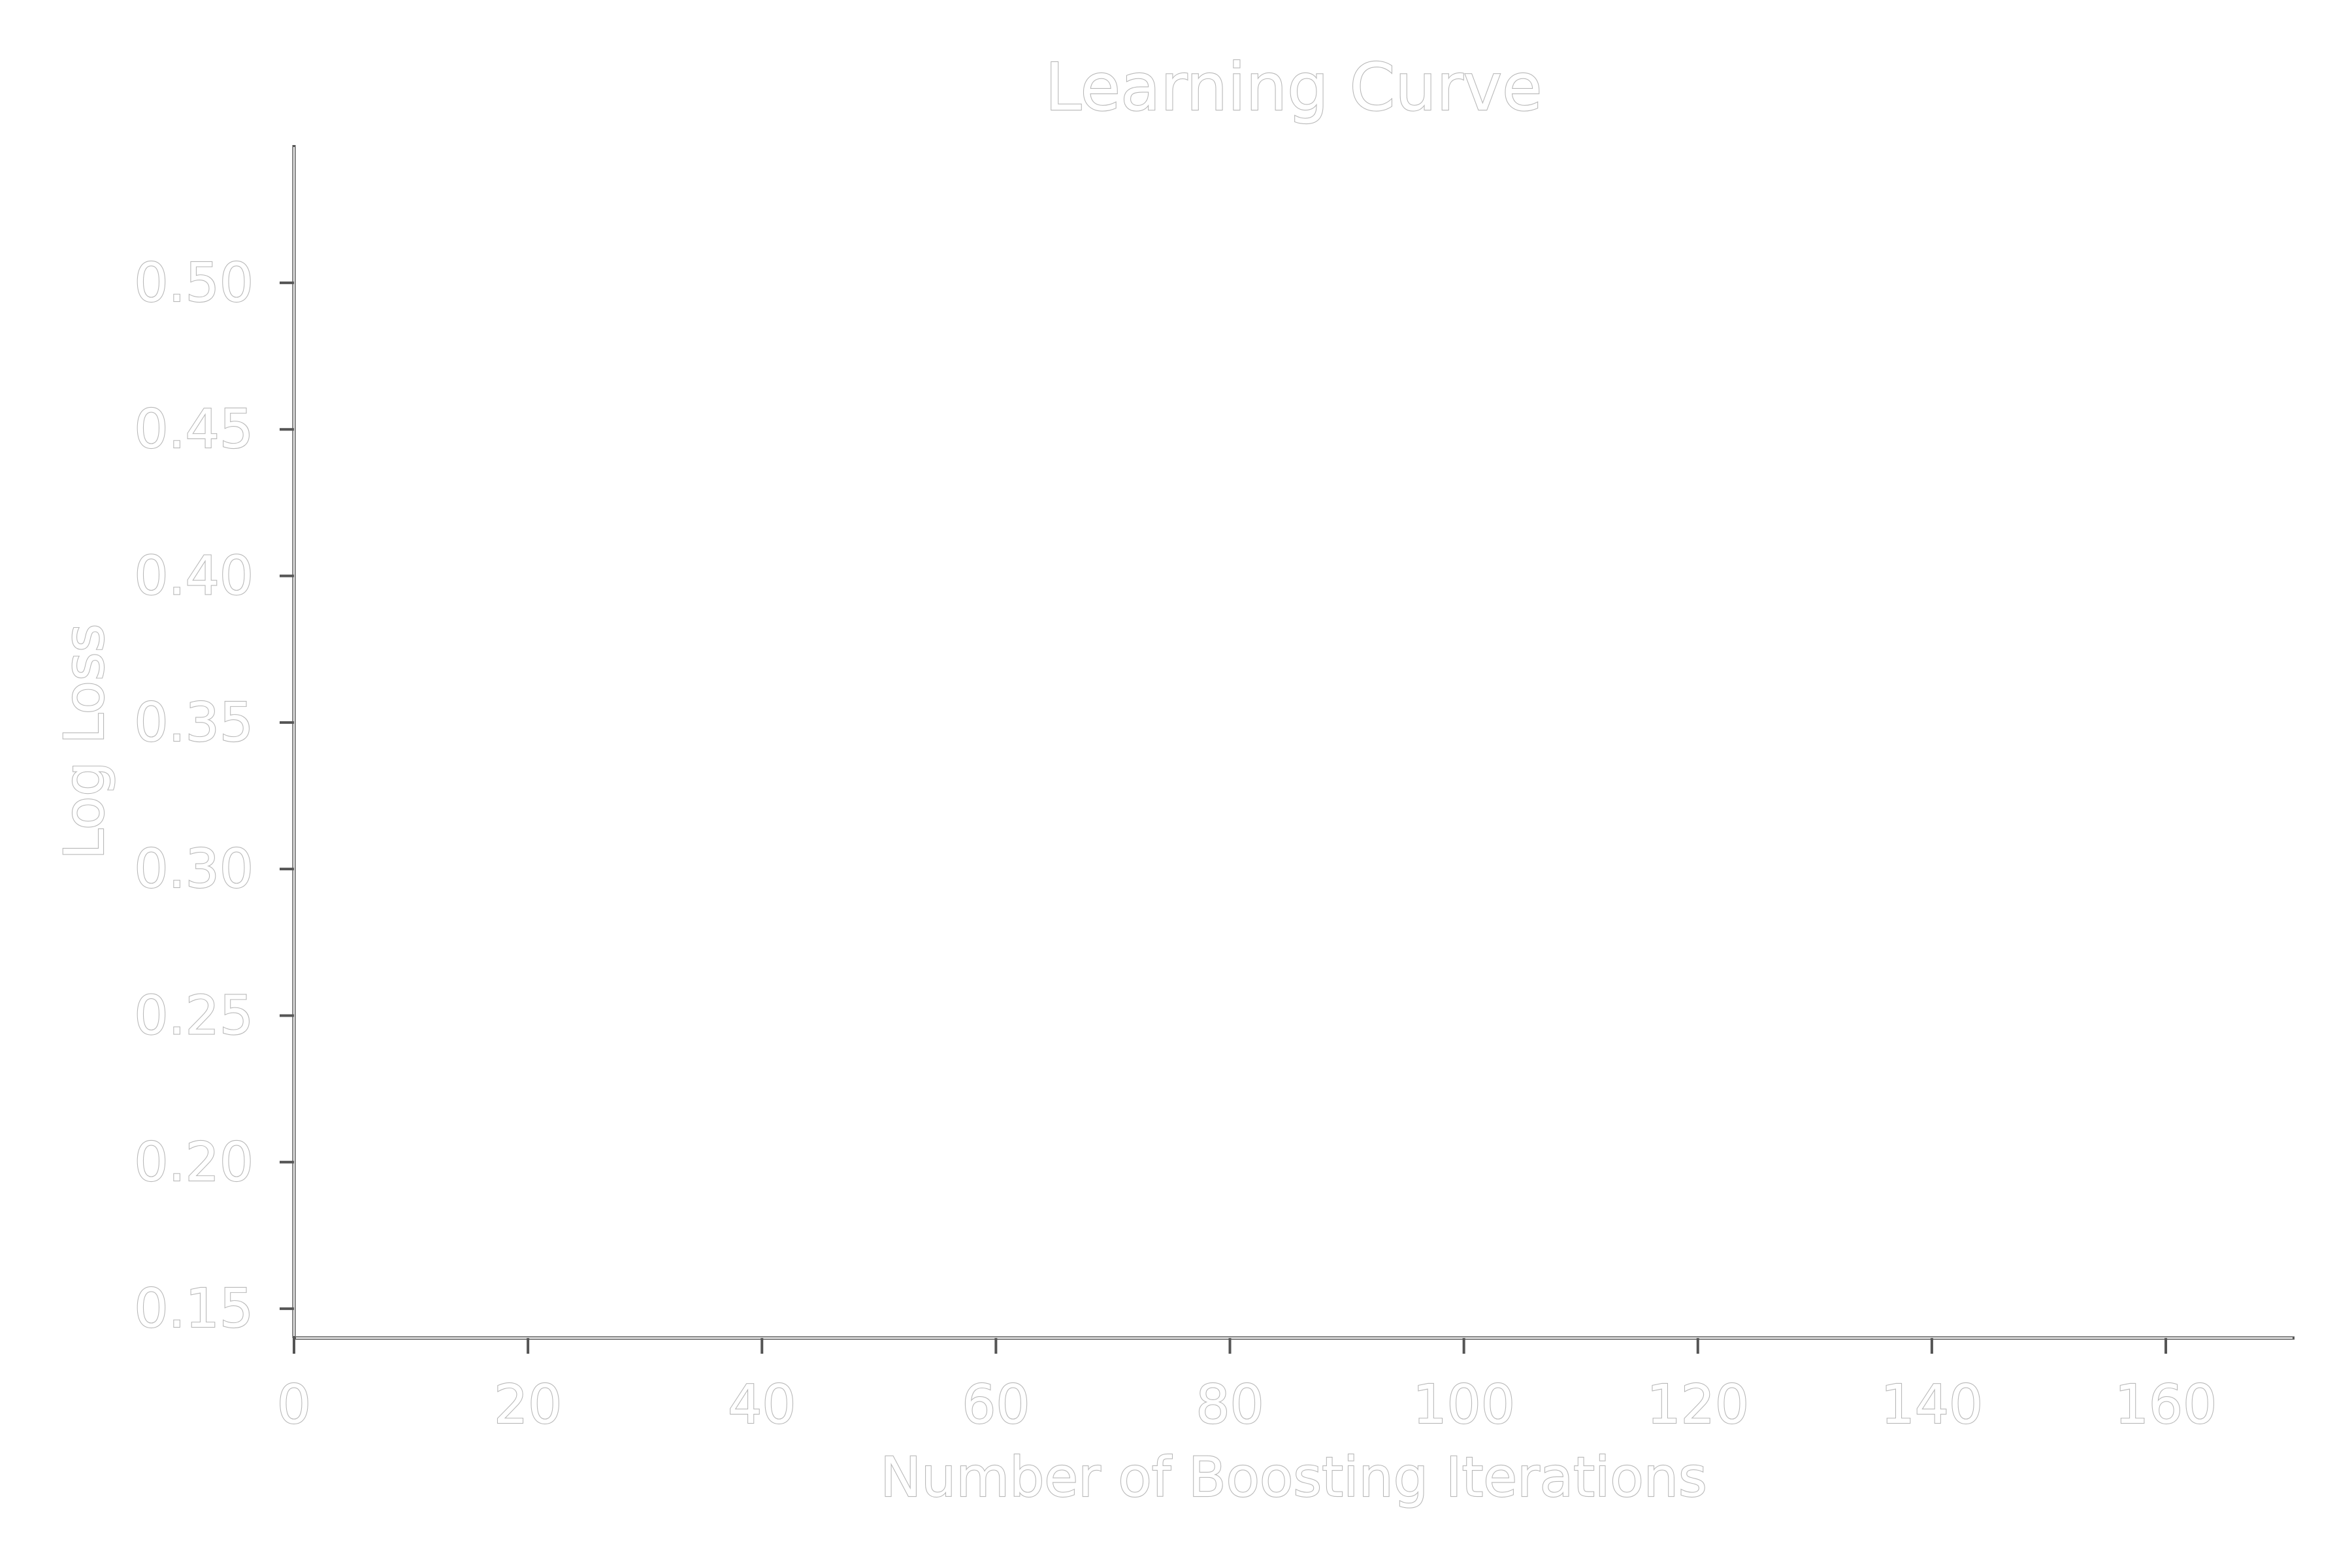  What do you see at coordinates (193, 430) in the screenshot?
I see `y-tick-label: 0.45` at bounding box center [193, 430].